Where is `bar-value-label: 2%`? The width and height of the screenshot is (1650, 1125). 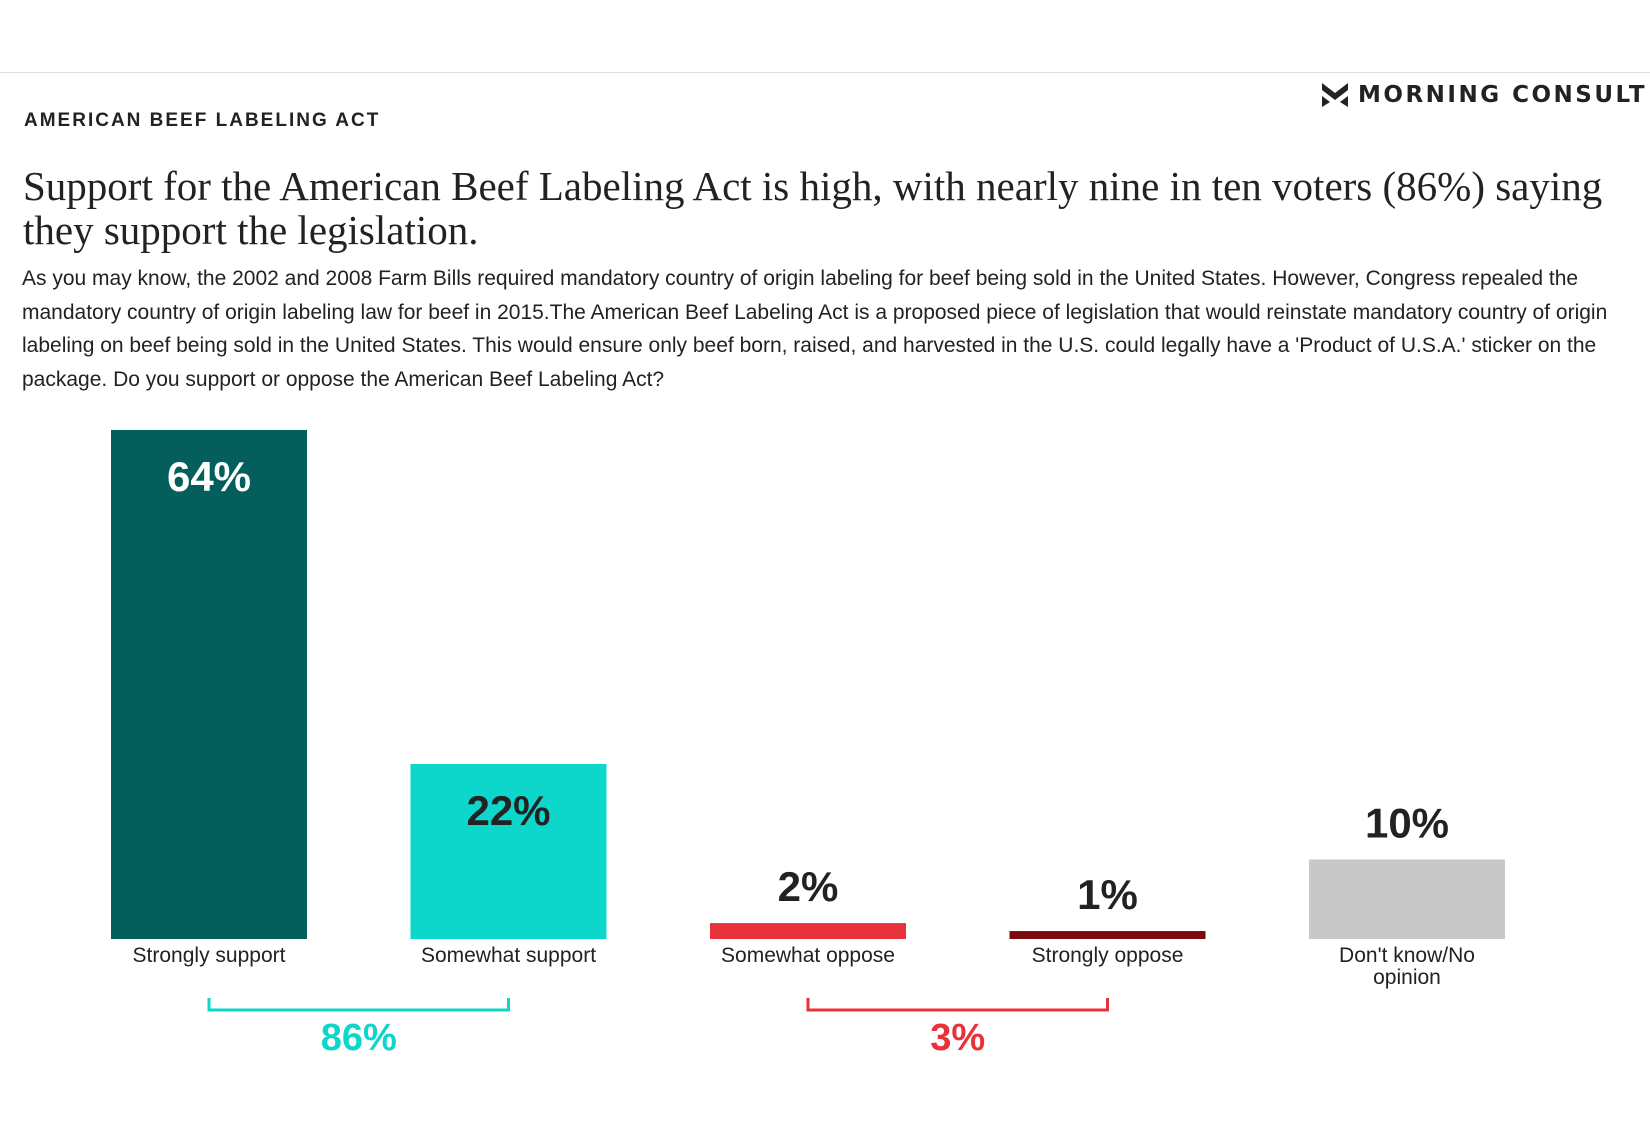 bar-value-label: 2% is located at coordinates (808, 886).